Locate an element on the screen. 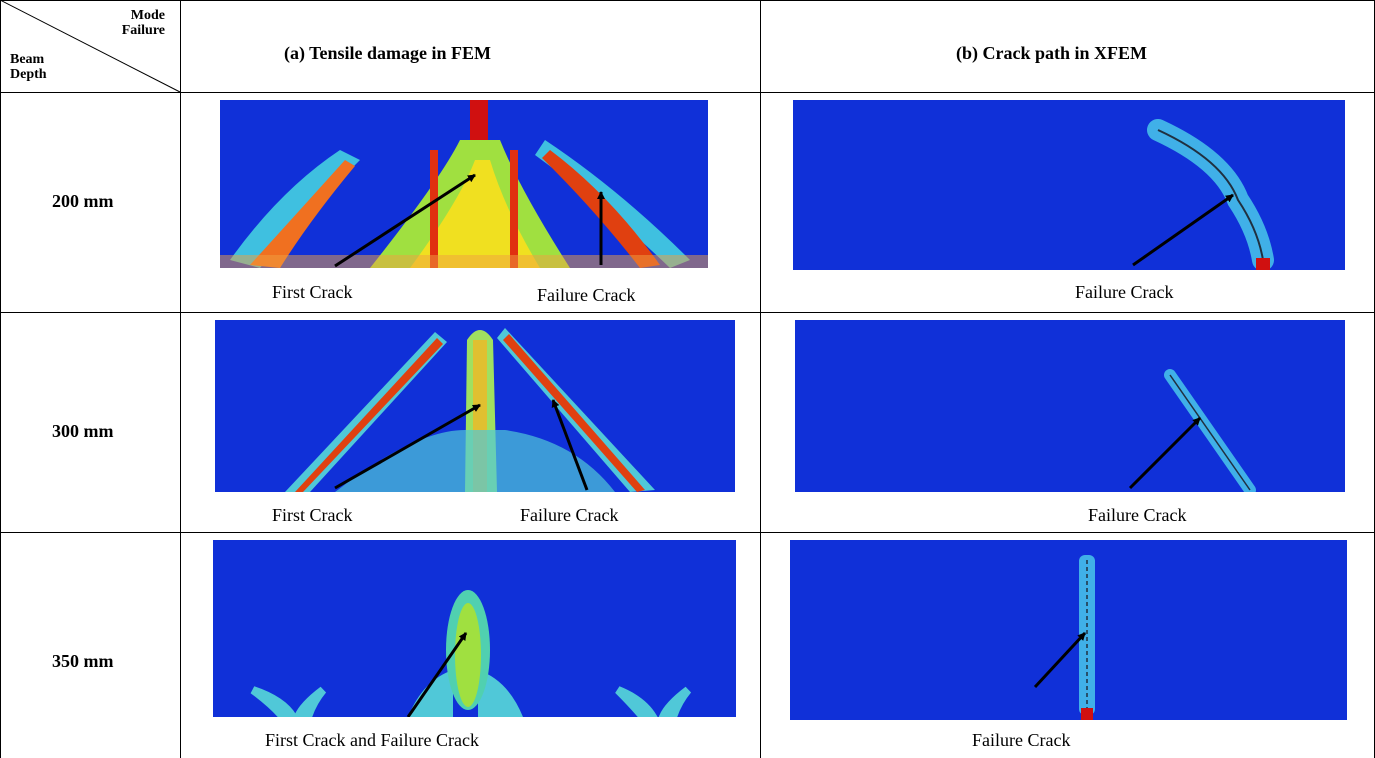 This screenshot has width=1375, height=758. corner-row-label: Beam Depth is located at coordinates (28, 67).